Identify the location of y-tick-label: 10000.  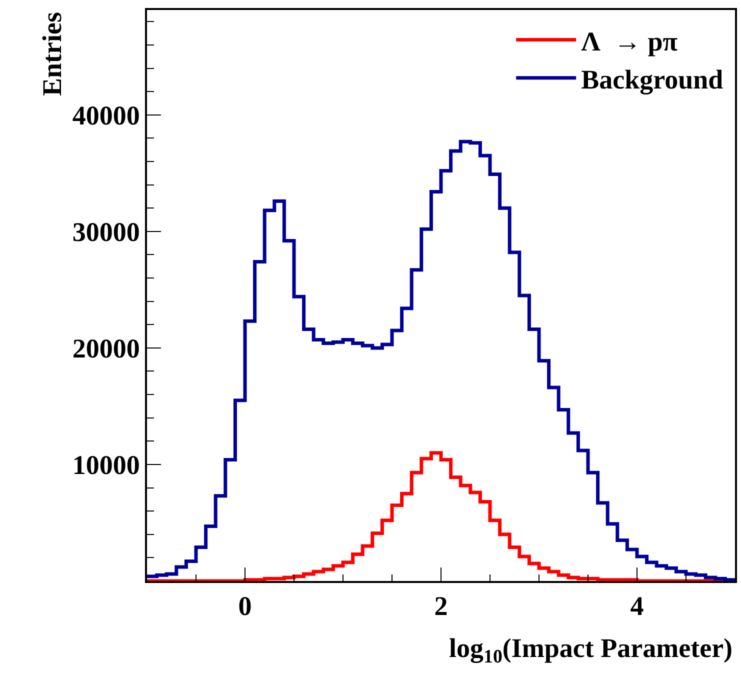
(106, 465).